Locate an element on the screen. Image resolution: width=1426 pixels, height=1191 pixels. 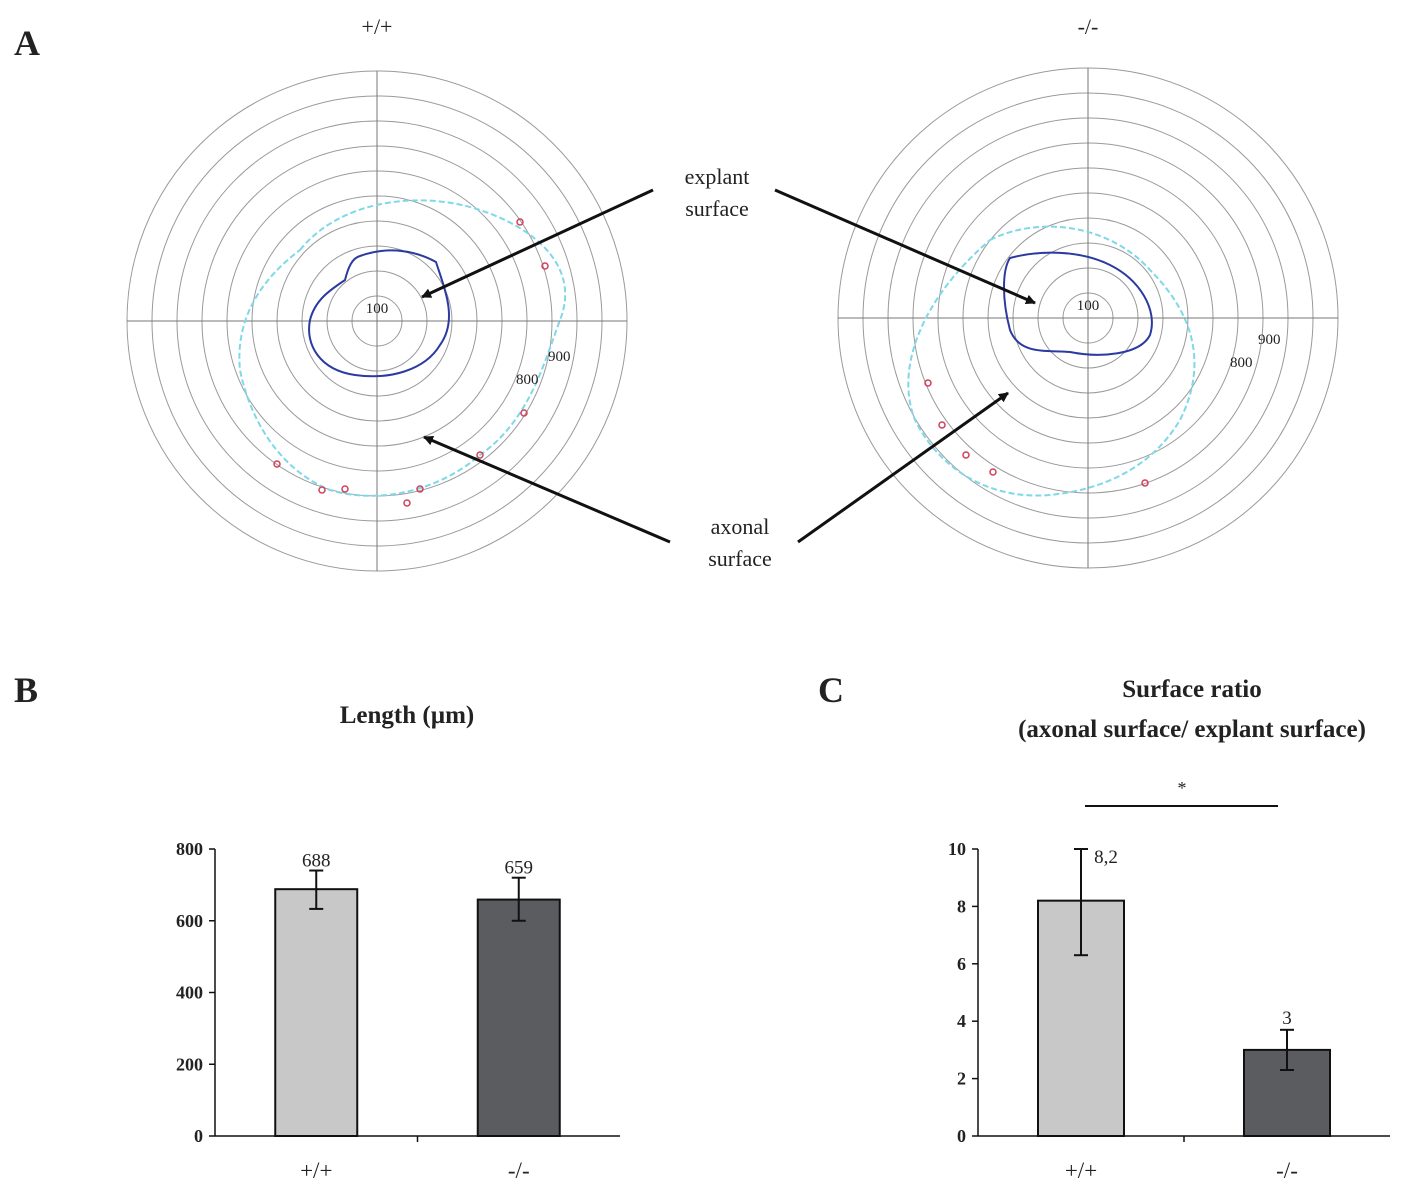
right-polar-title: -/- is located at coordinates (1088, 26).